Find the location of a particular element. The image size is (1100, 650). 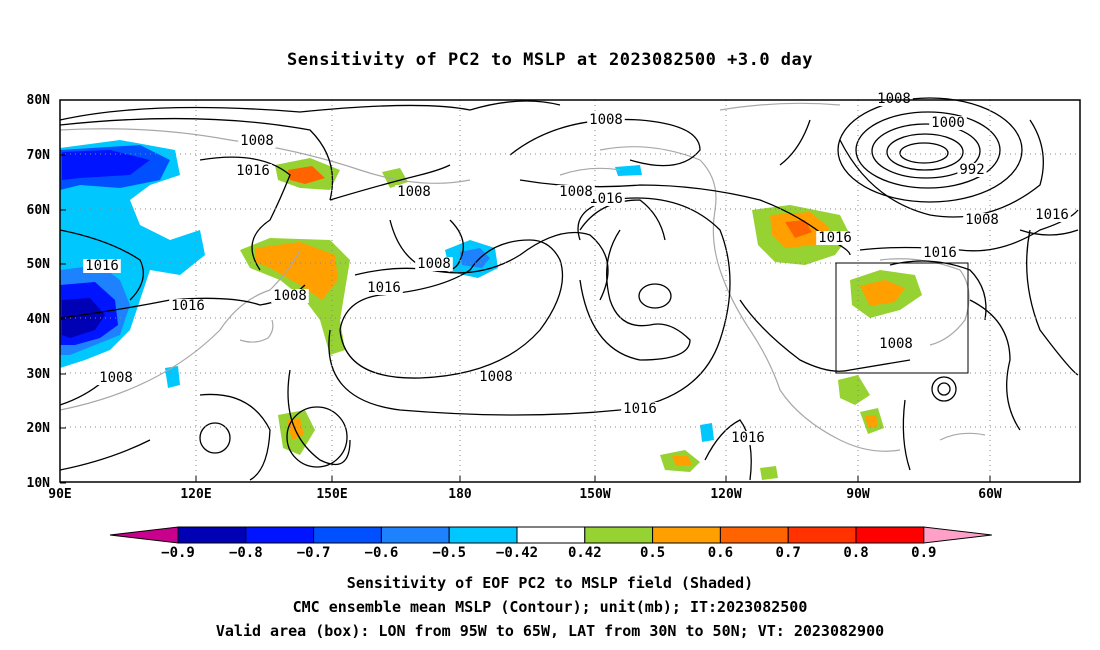

colorbar-tick-label: −0.42 is located at coordinates (517, 553).